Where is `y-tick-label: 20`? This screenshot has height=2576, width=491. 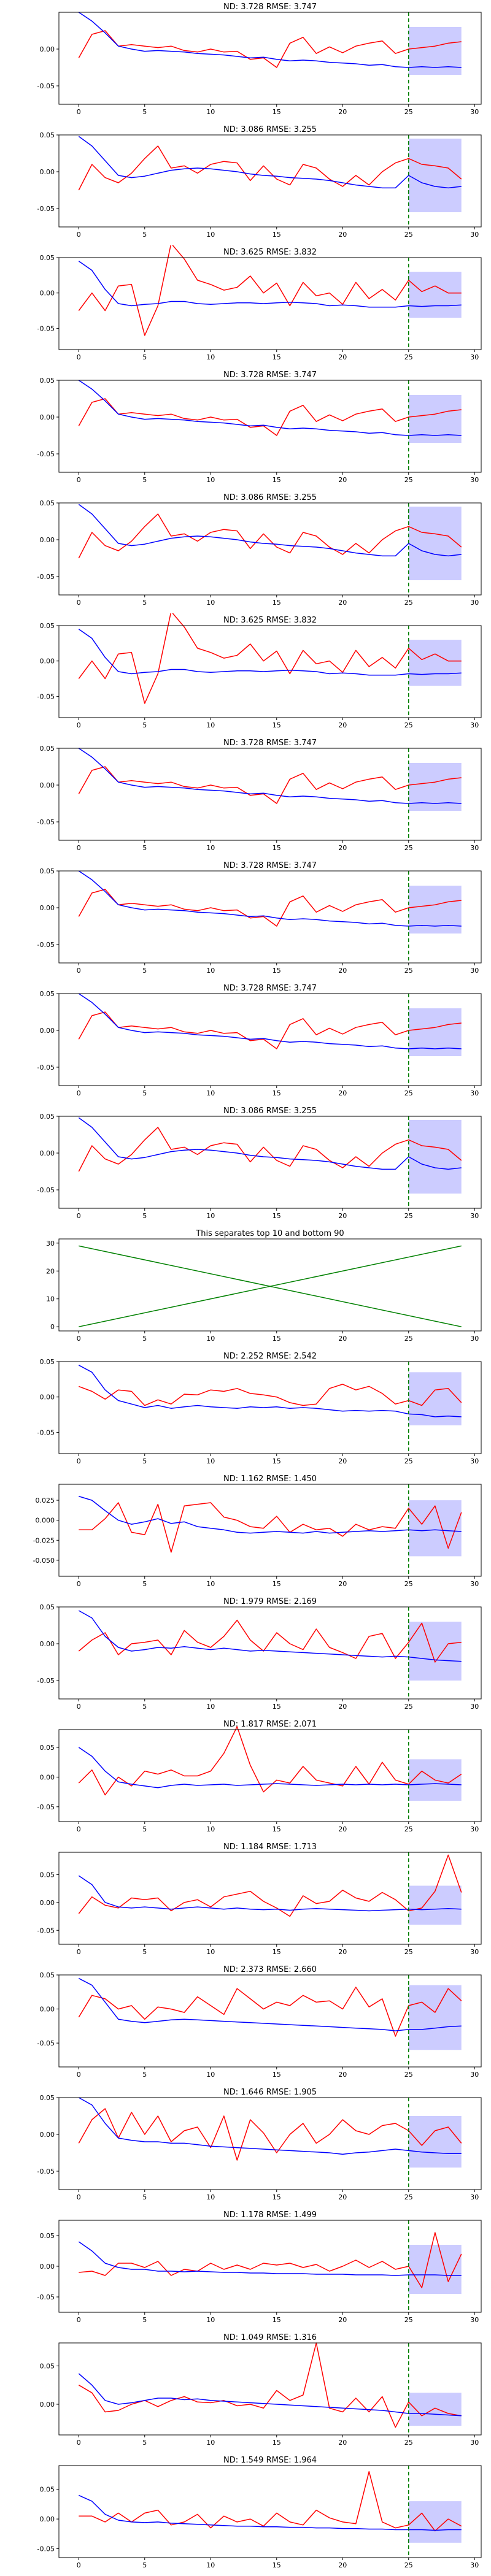 y-tick-label: 20 is located at coordinates (51, 1271).